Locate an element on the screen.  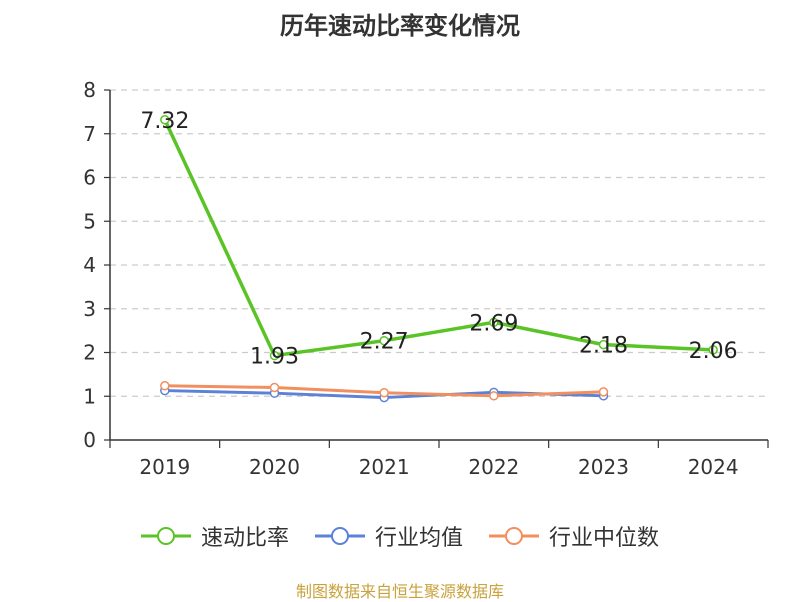
y-tick-label: 3 is located at coordinates (89, 309).